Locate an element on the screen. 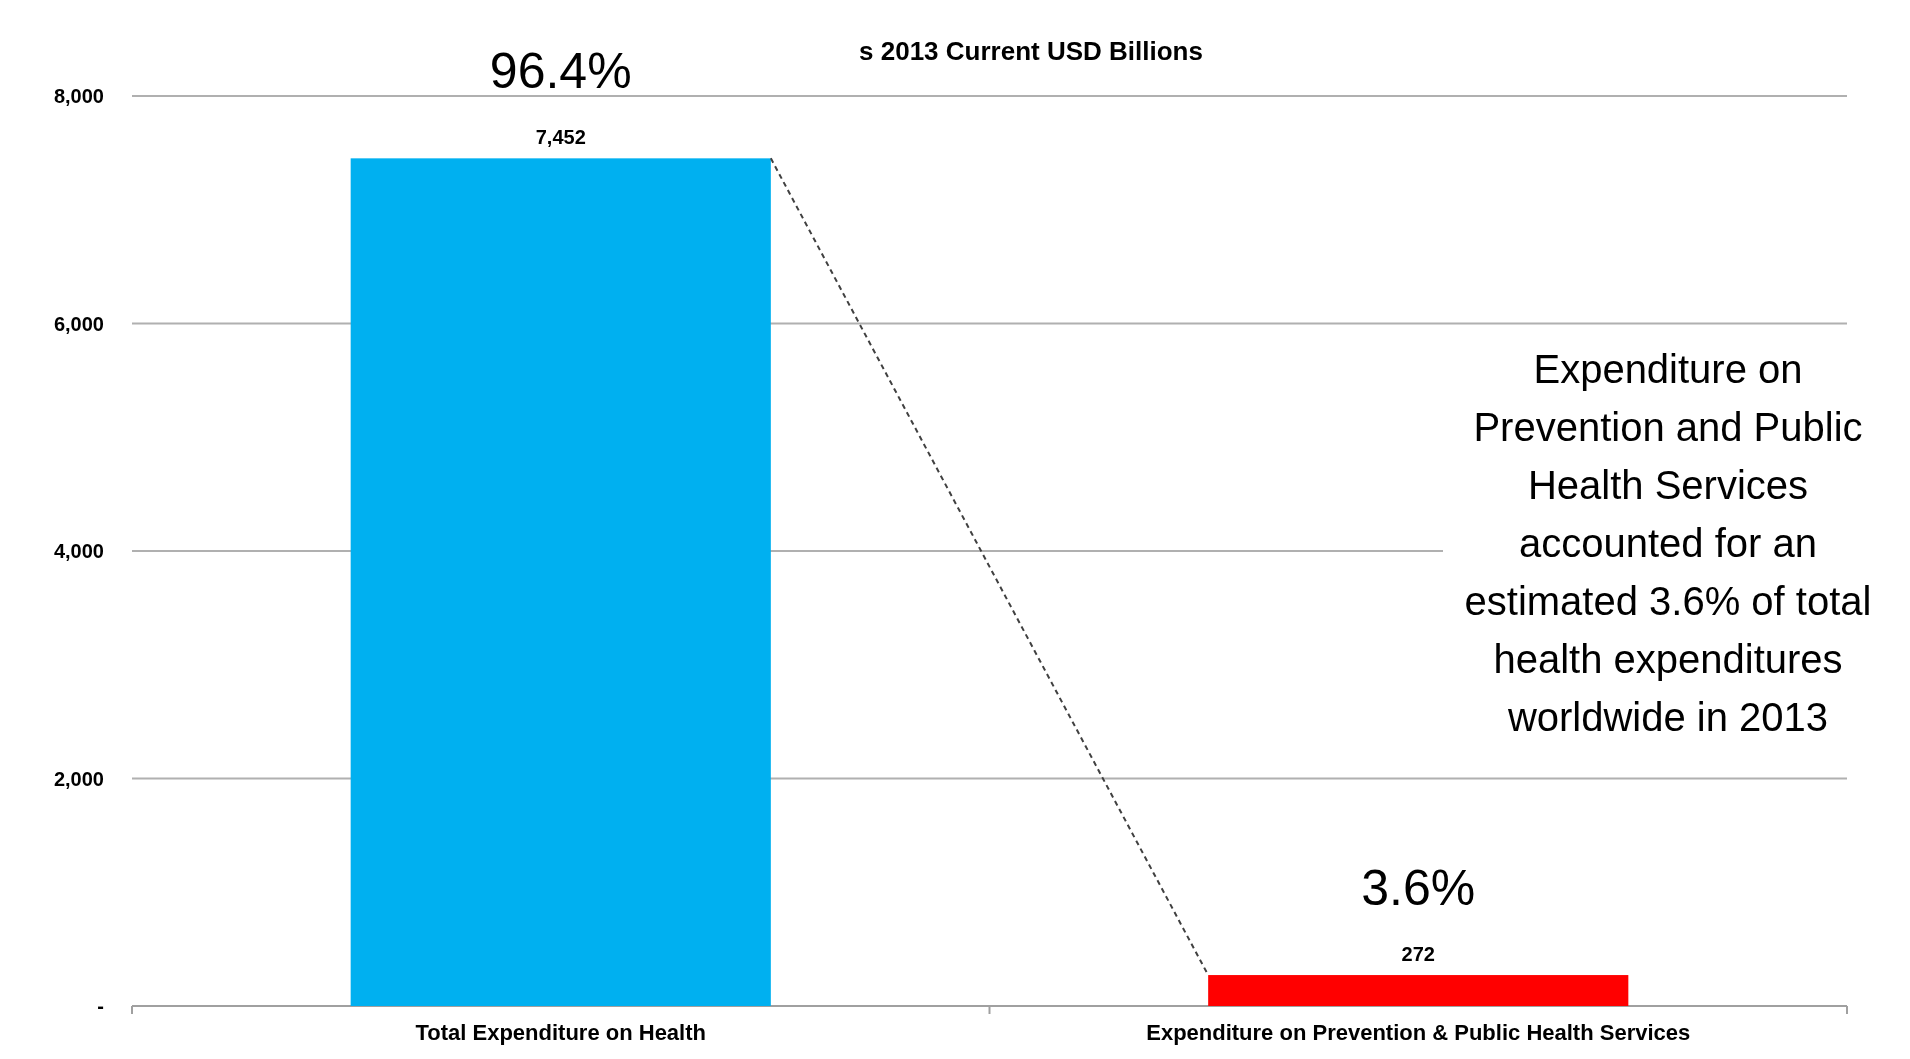 This screenshot has height=1059, width=1910. annotation: Expenditure on Prevention and Public Health Services accounted for an estimated 3.6% of total health expenditures worldwide in 2013 is located at coordinates (1668, 543).